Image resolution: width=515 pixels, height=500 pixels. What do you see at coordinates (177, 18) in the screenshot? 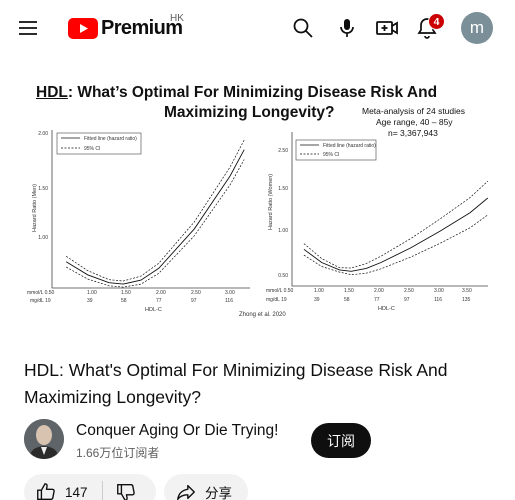
I see `region-label: HK` at bounding box center [177, 18].